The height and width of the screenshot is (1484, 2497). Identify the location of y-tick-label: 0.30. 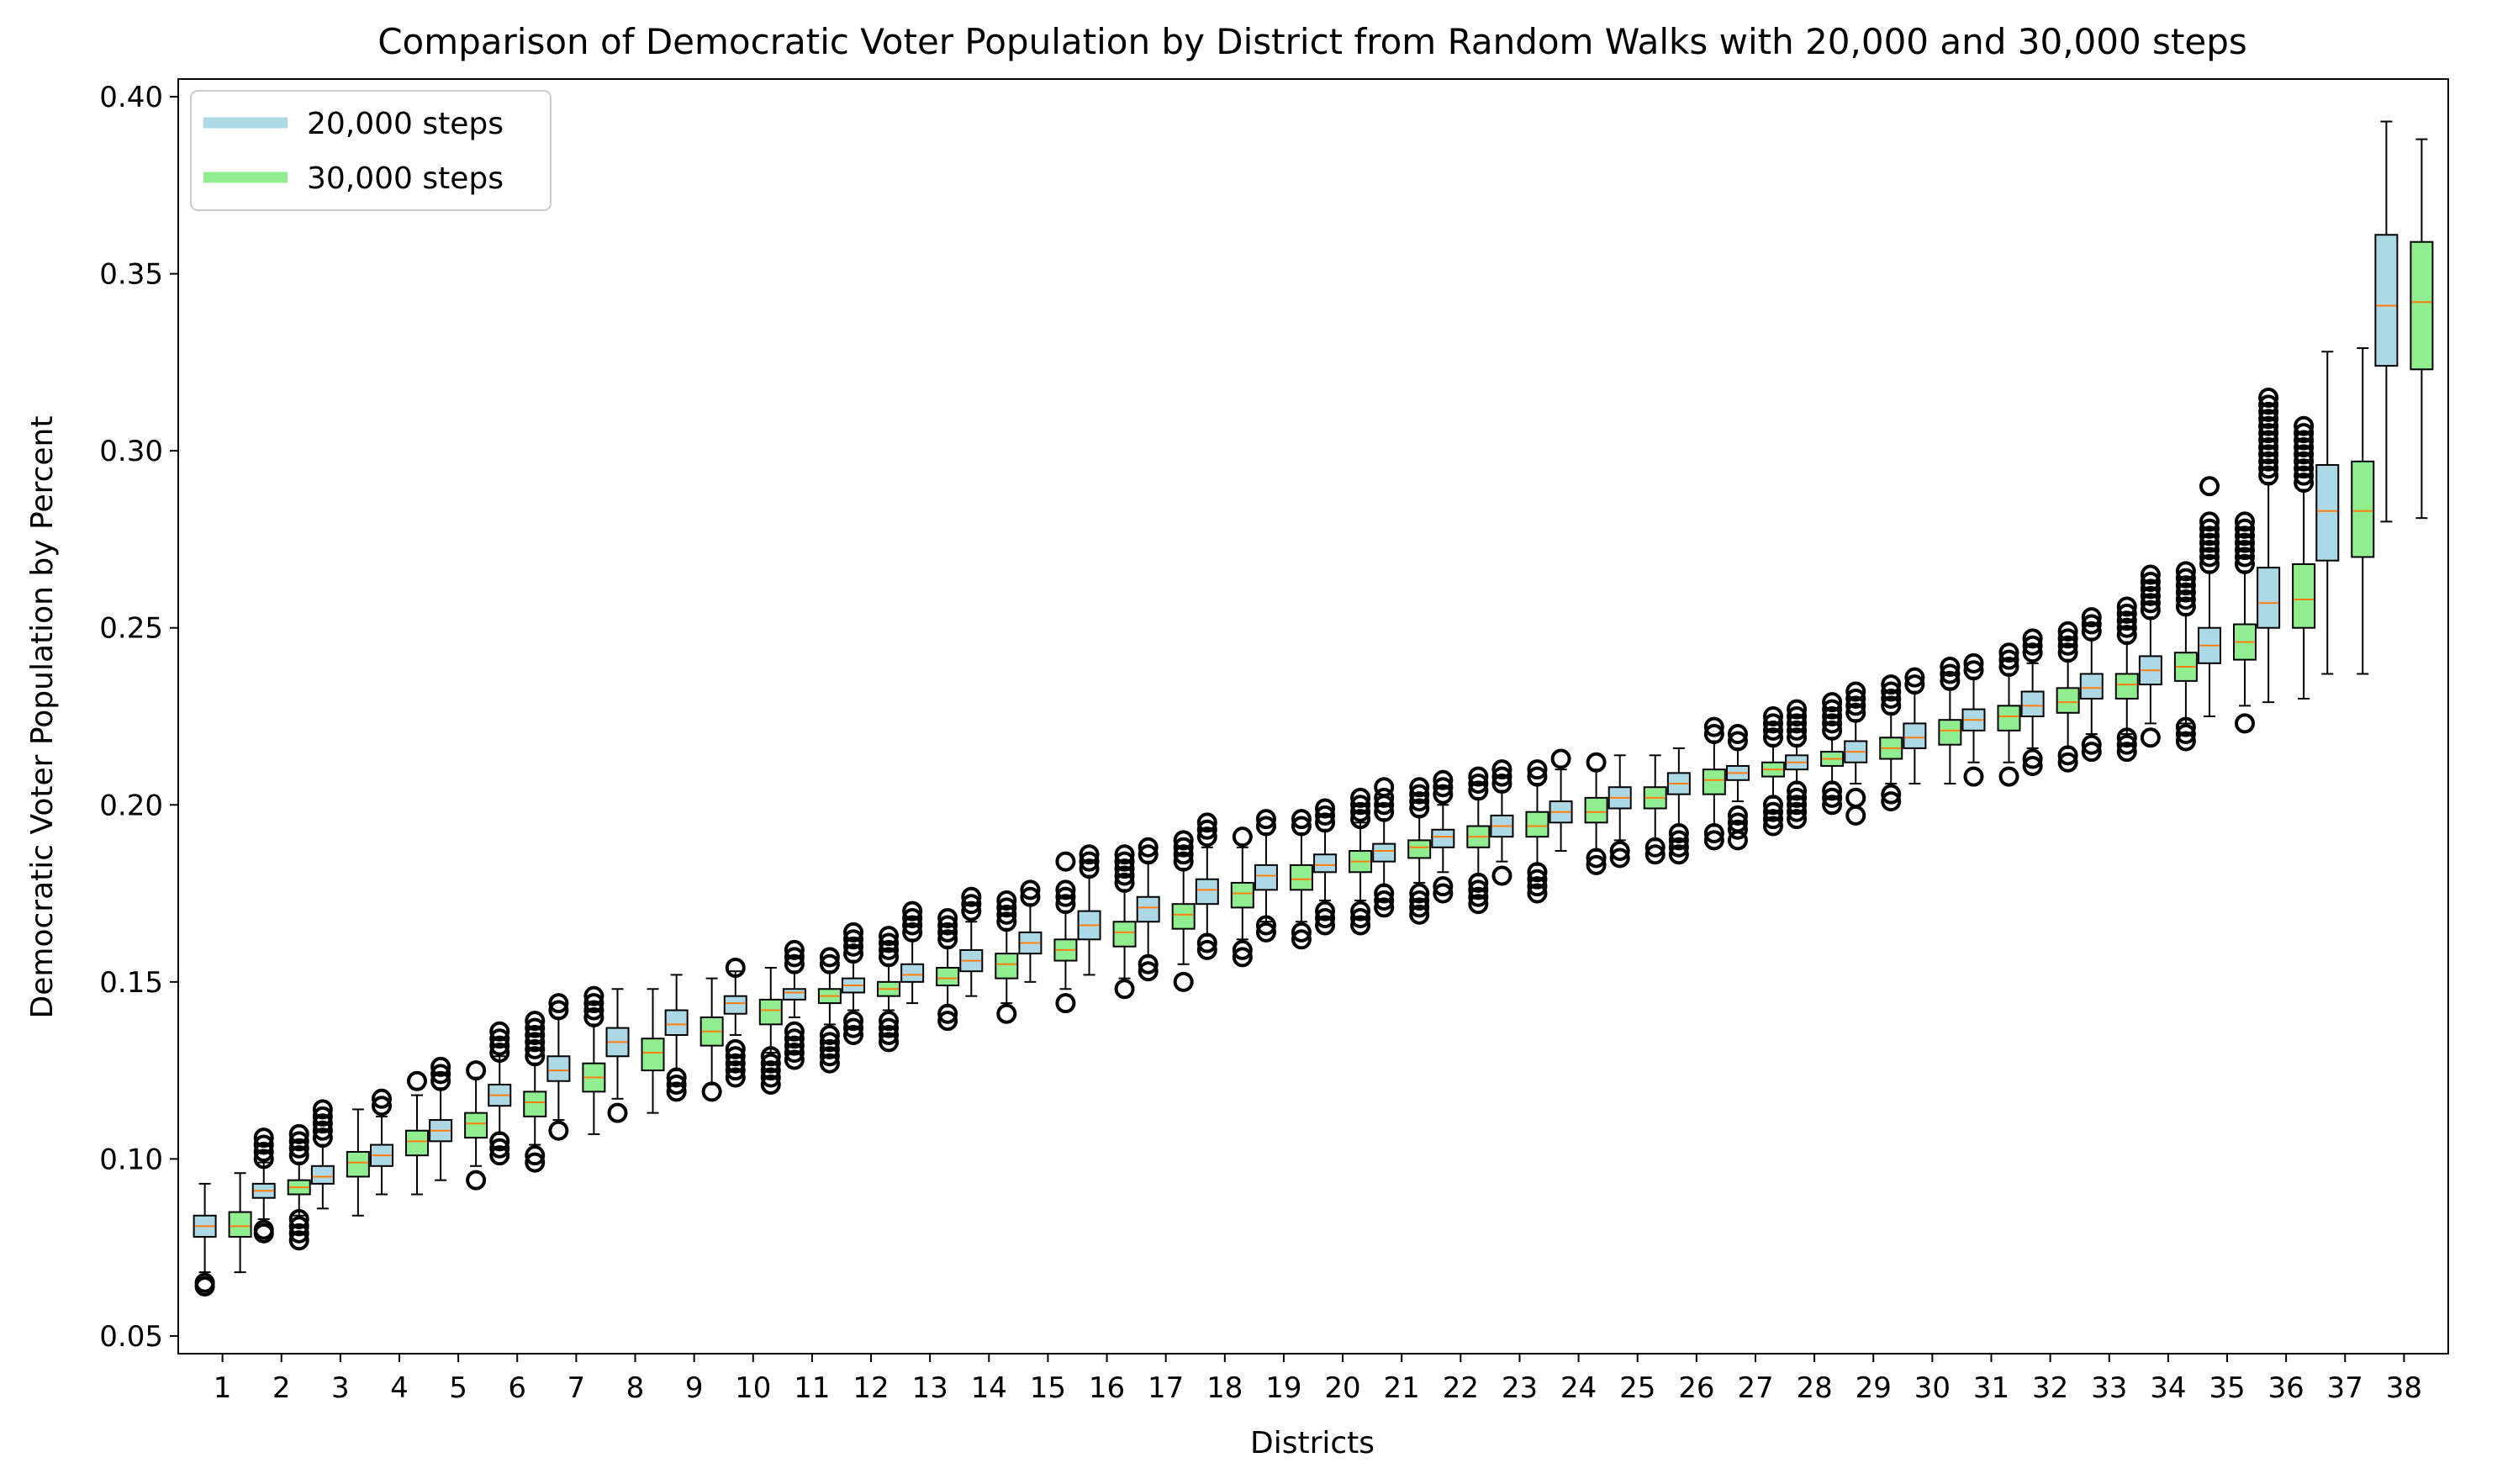
(131, 451).